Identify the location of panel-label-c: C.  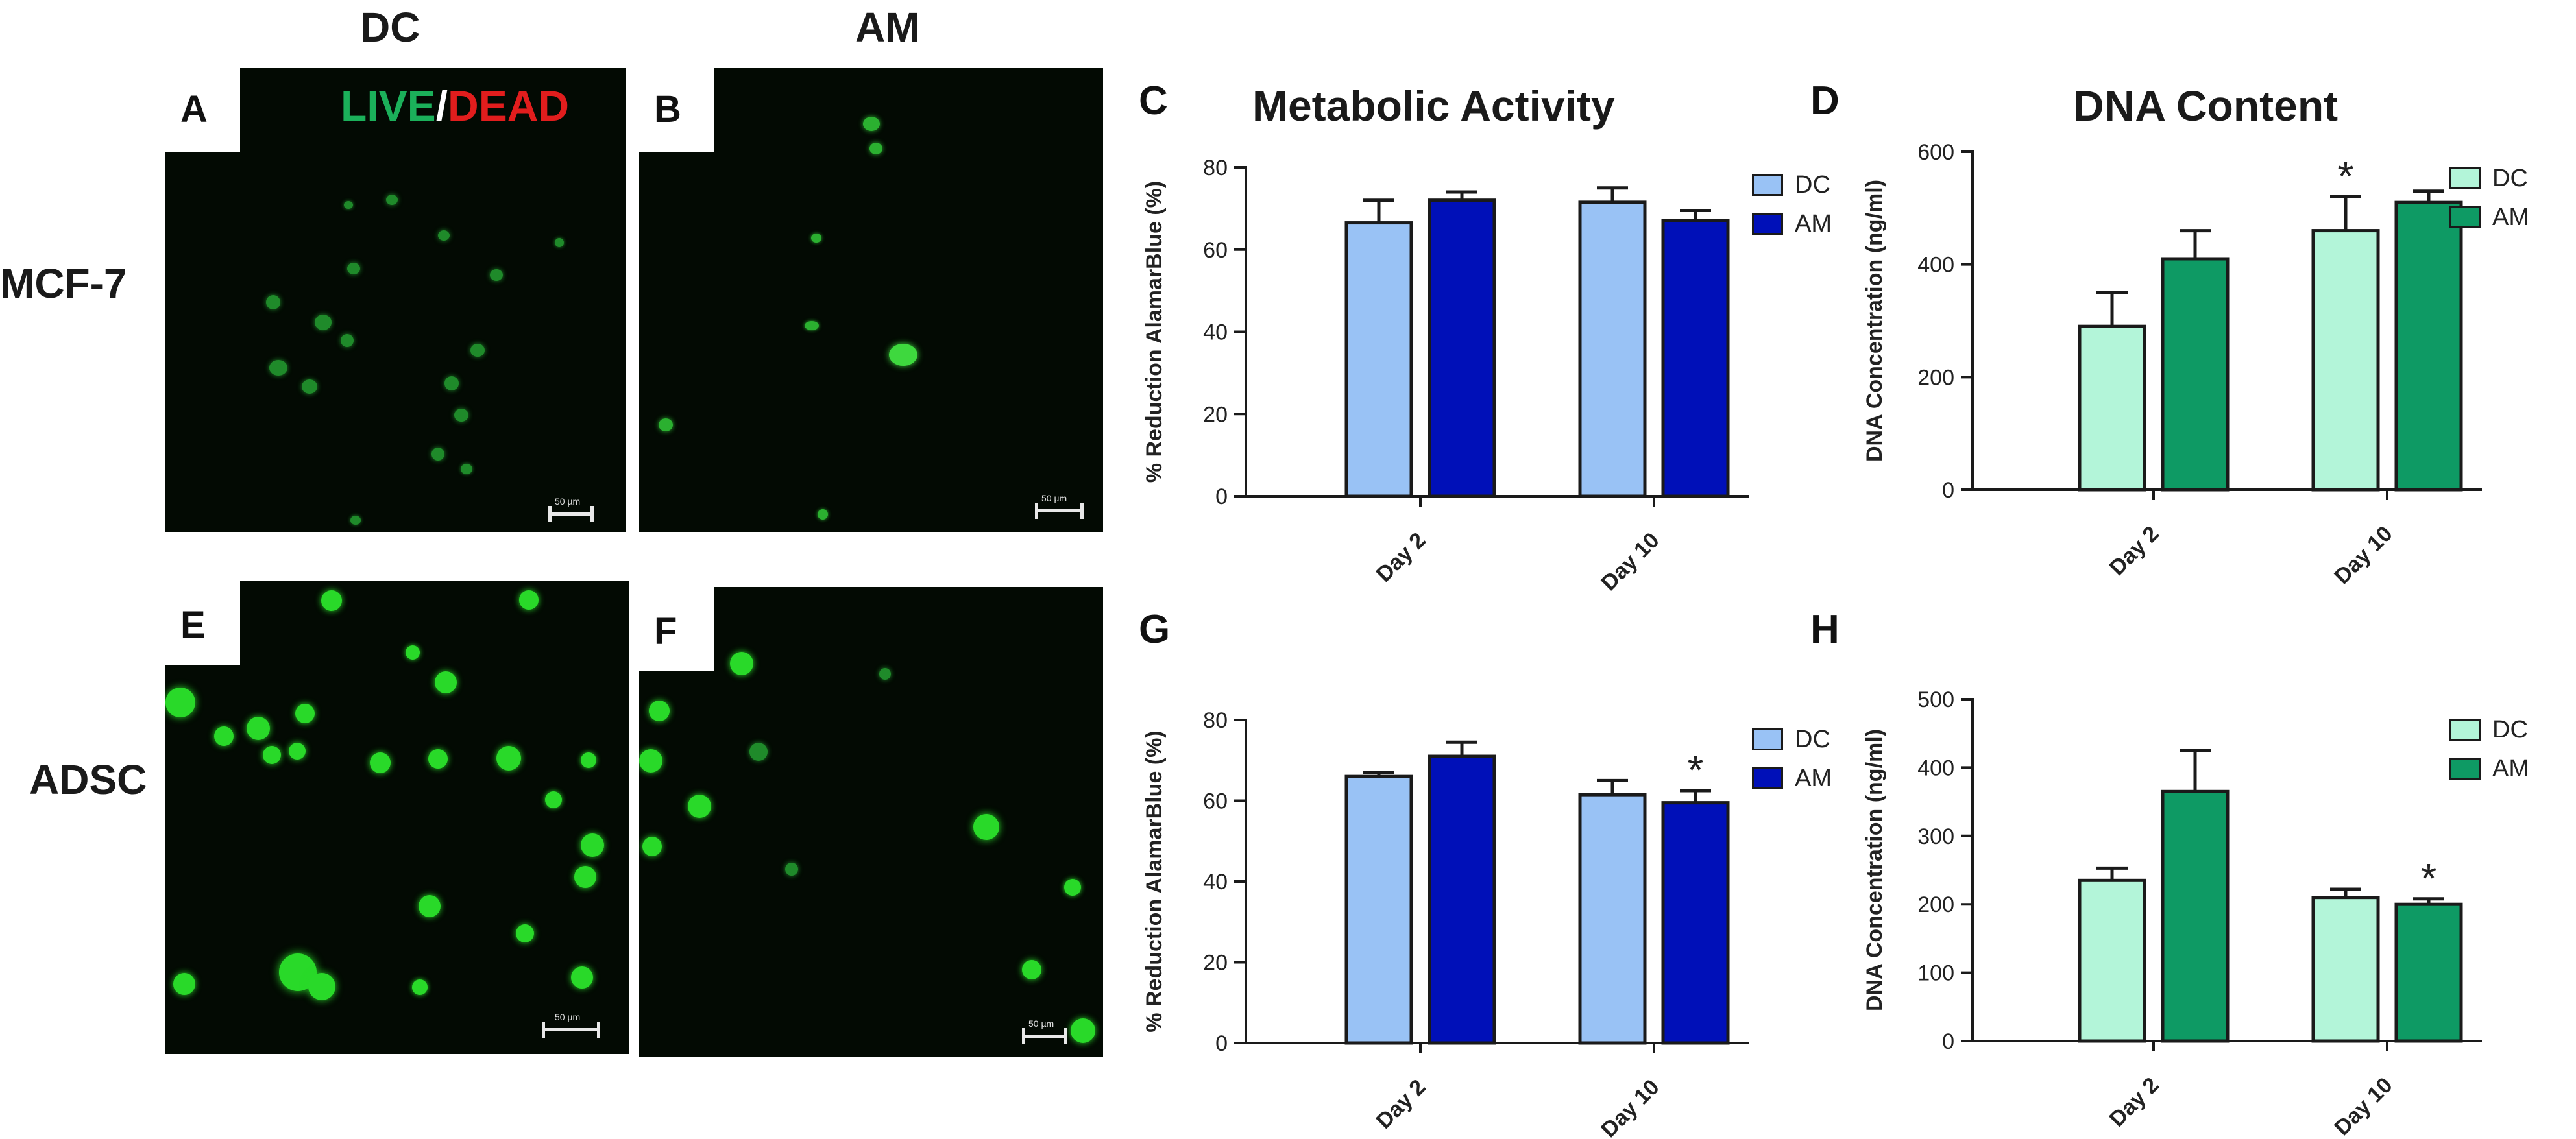
(1153, 100).